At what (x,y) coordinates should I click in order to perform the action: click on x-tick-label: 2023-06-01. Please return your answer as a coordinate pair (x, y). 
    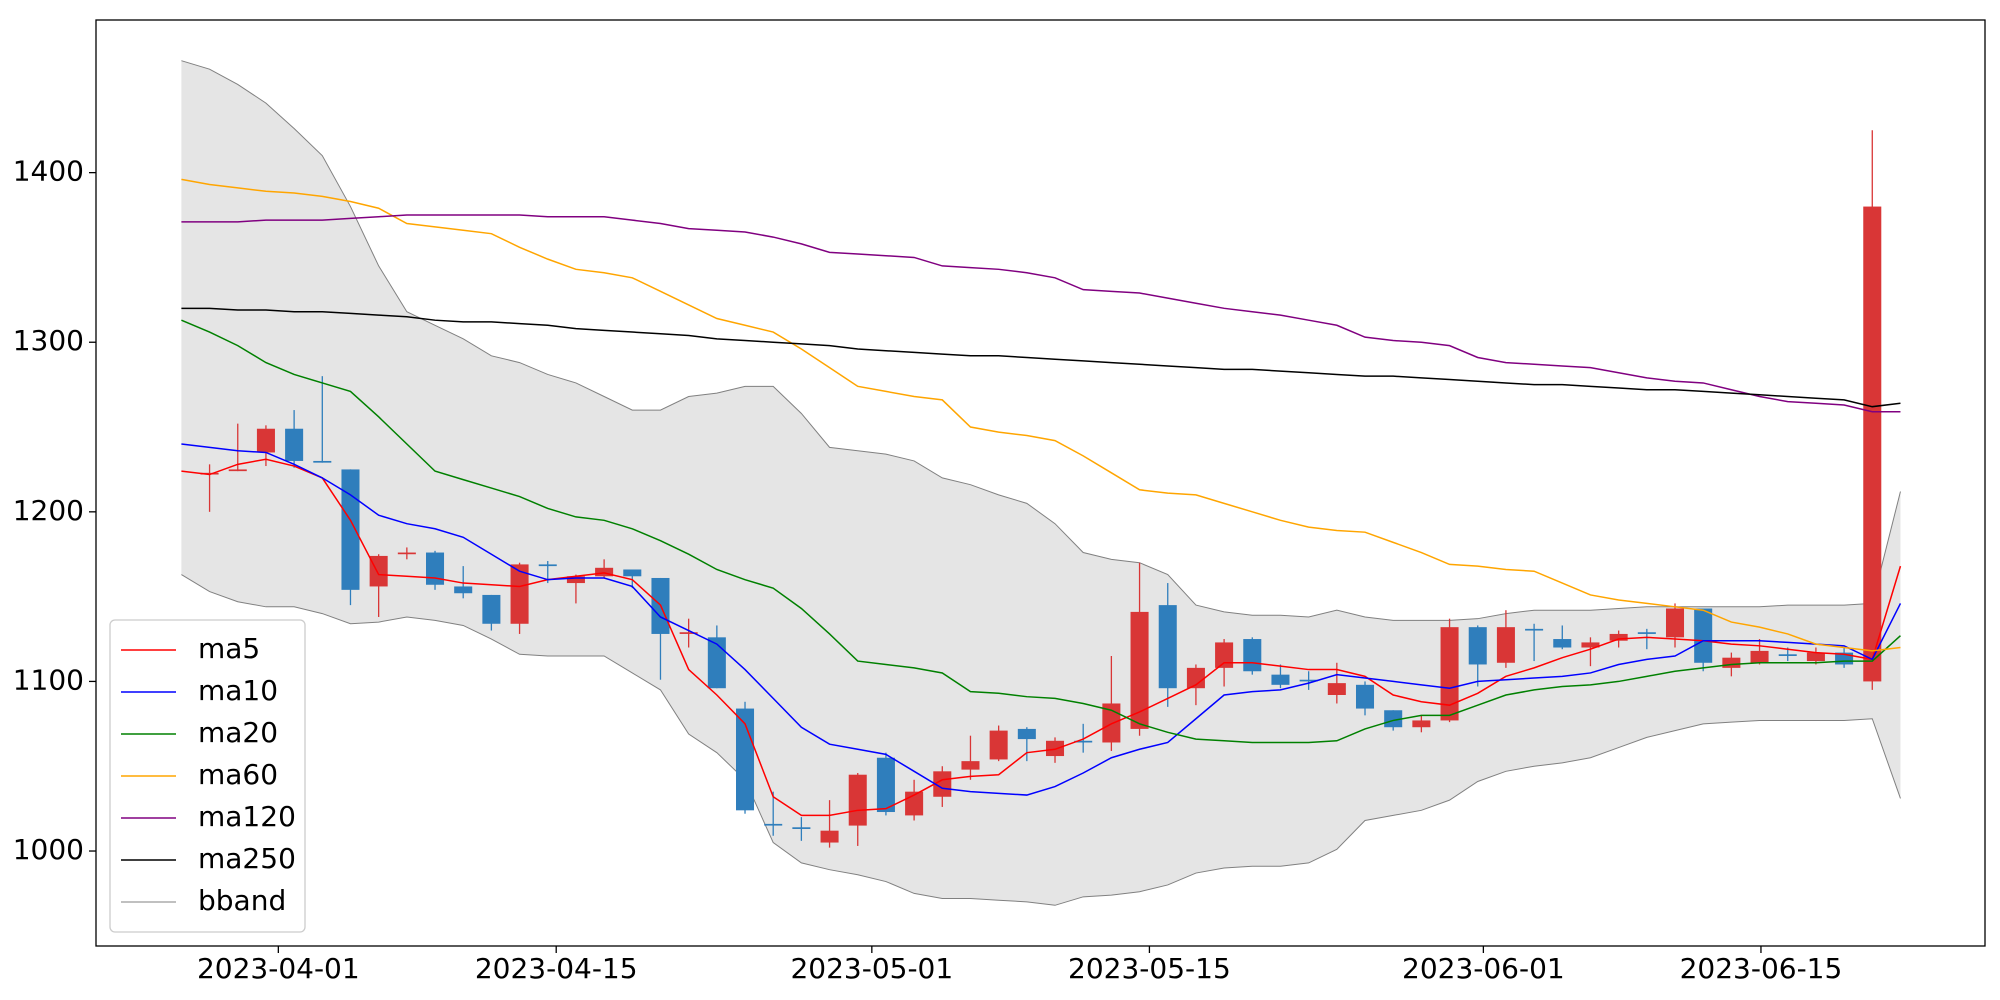
    Looking at the image, I should click on (1483, 968).